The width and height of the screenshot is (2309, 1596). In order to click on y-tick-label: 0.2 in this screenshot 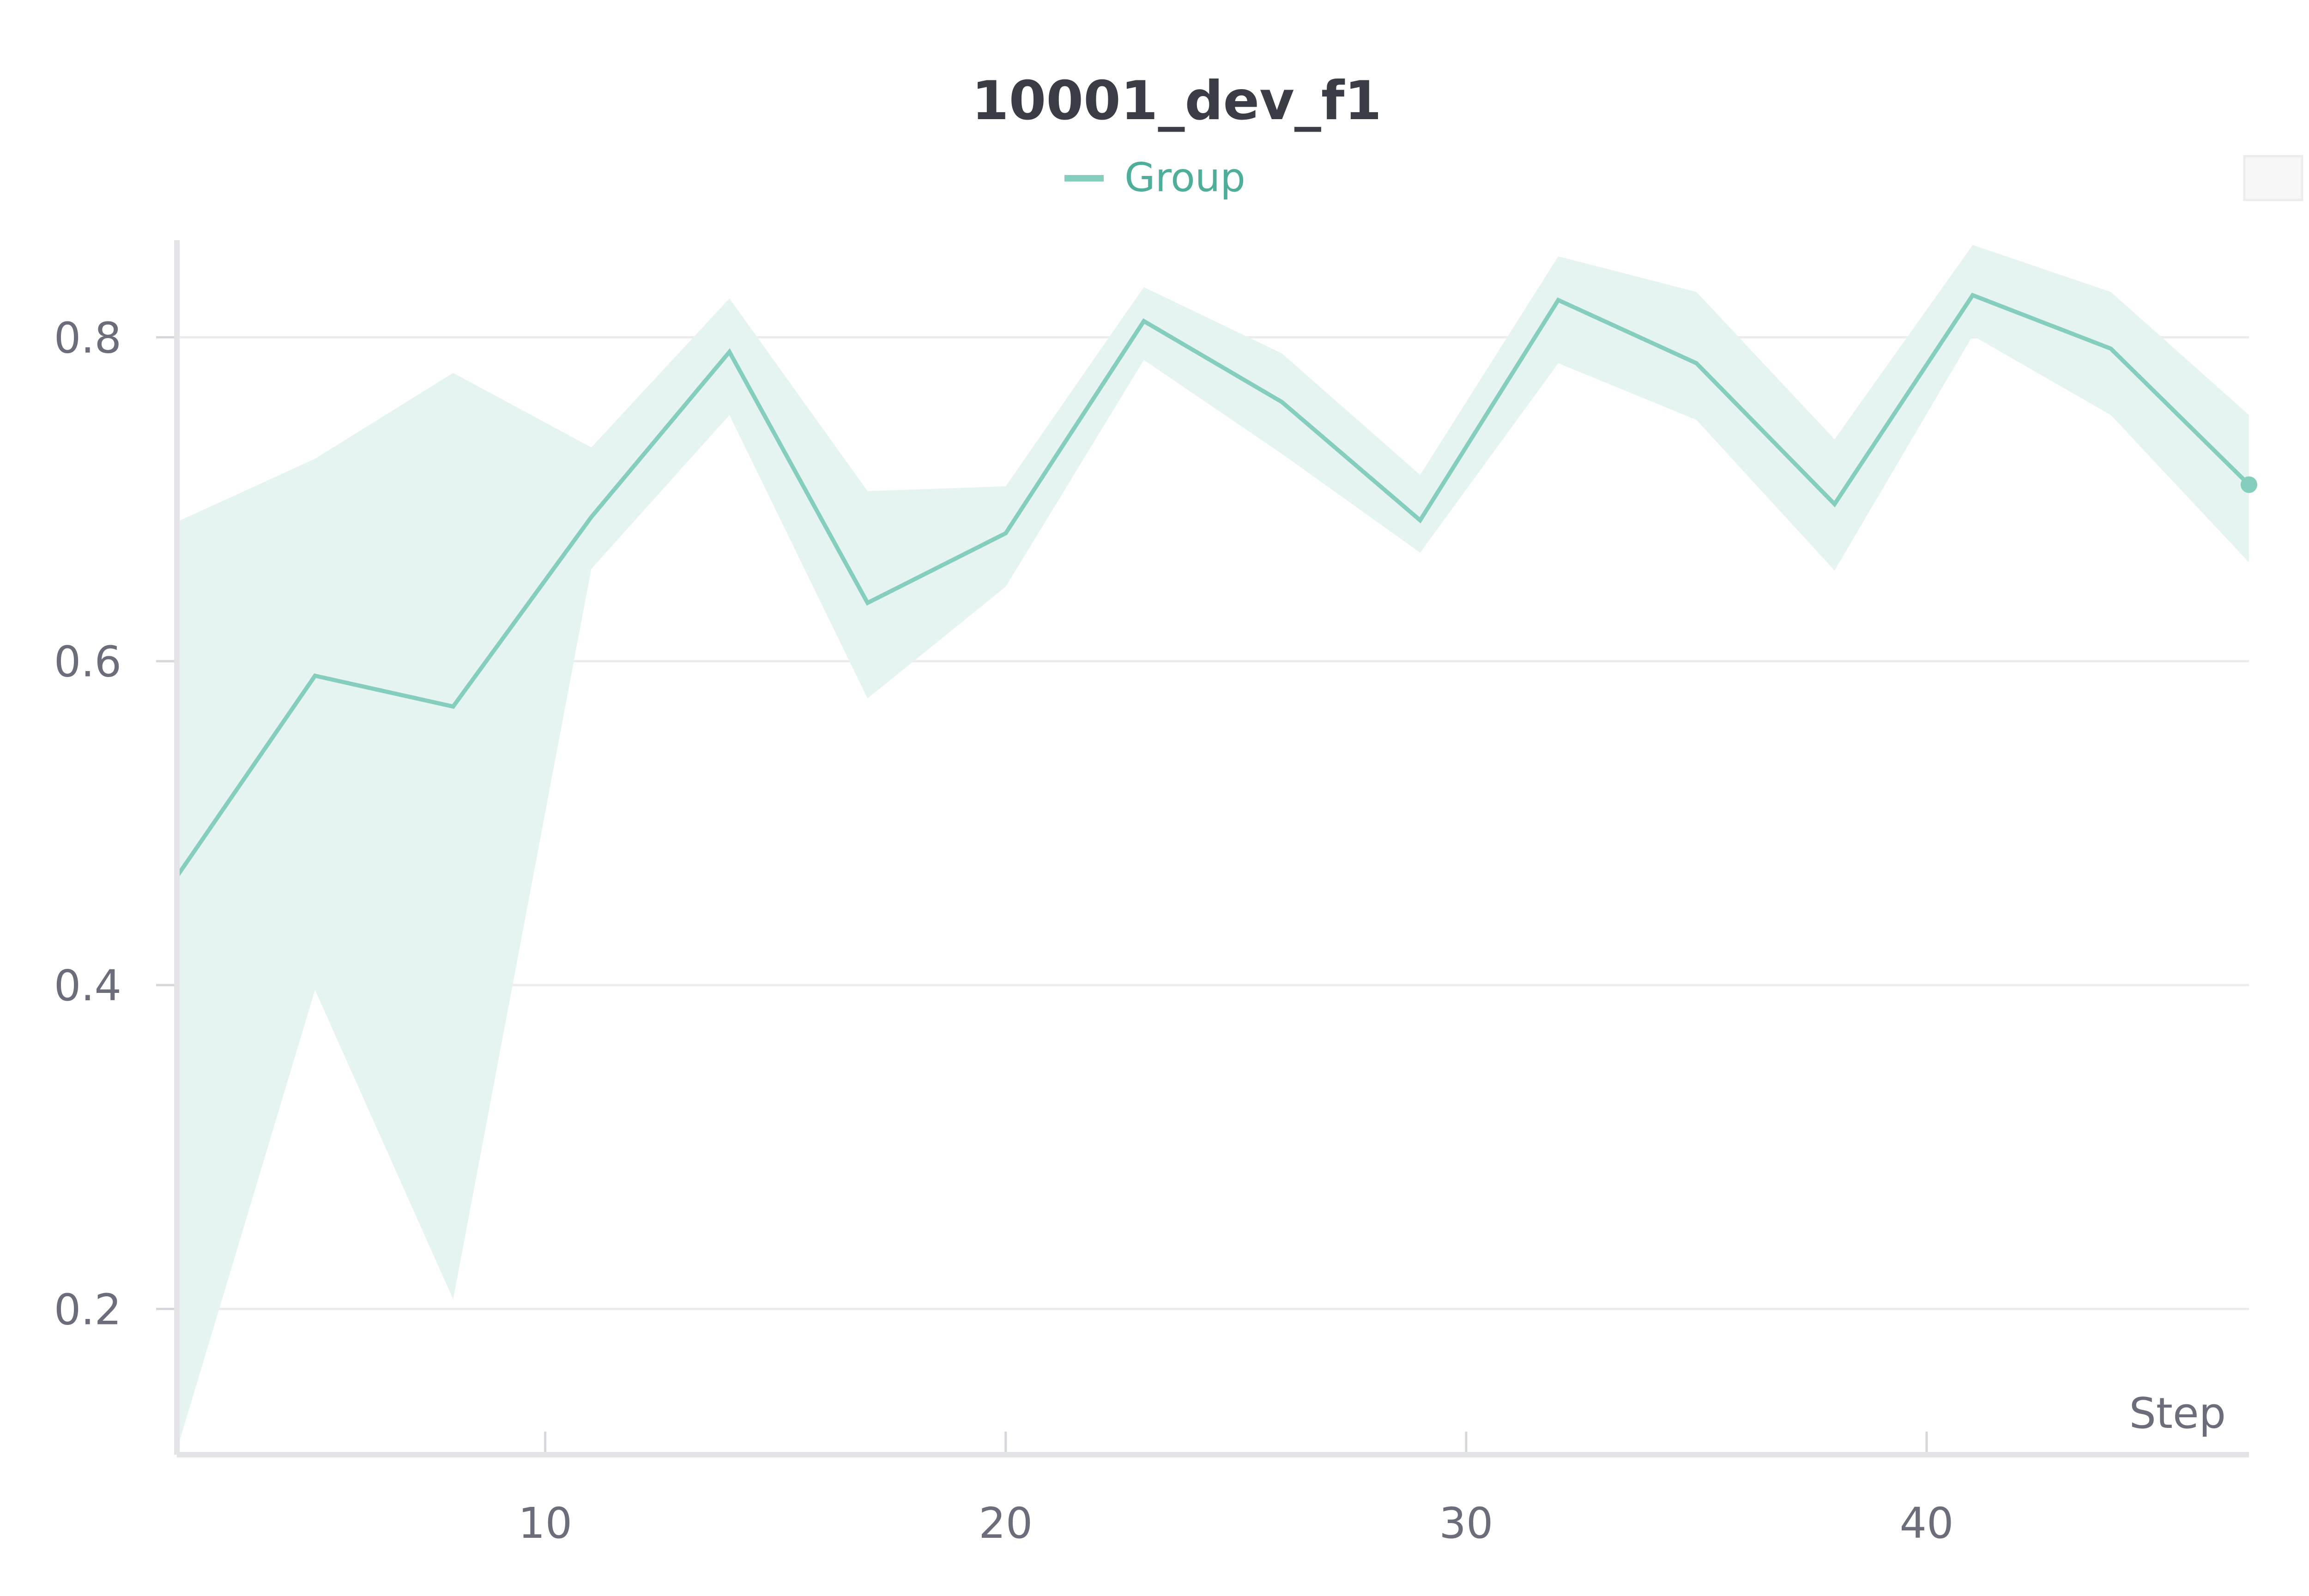, I will do `click(87, 1309)`.